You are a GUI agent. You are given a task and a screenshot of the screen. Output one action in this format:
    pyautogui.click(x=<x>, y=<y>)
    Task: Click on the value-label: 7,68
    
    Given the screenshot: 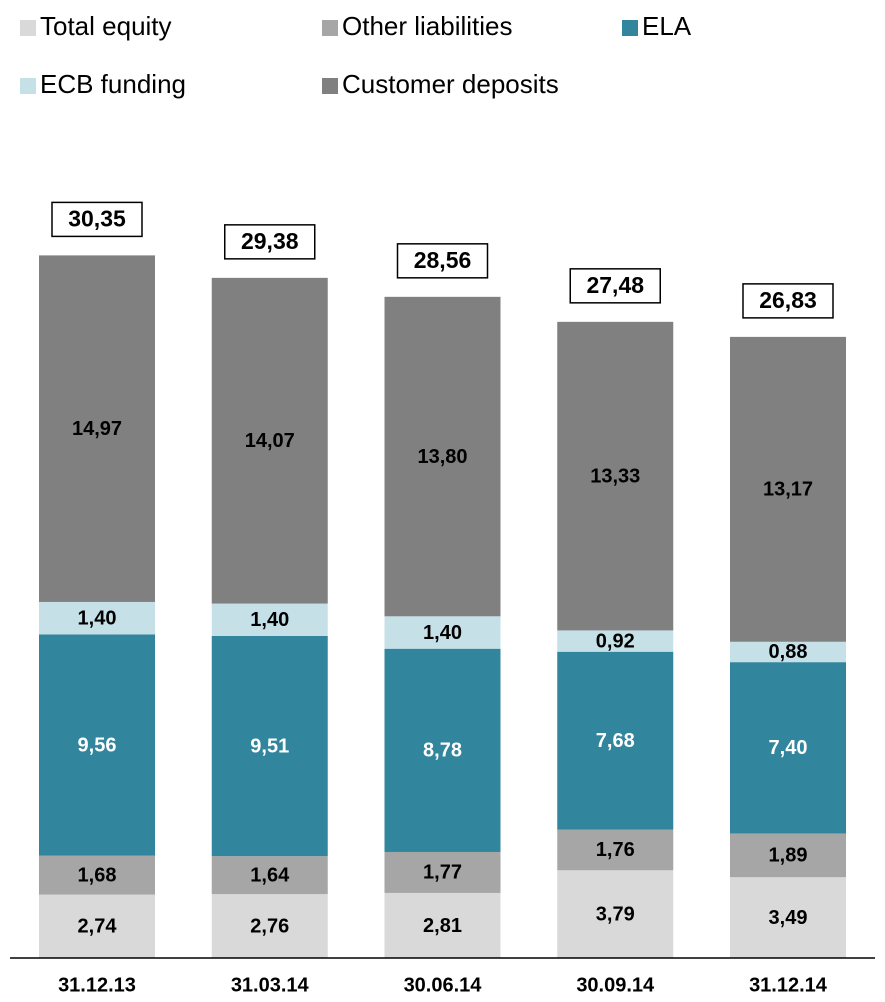 What is the action you would take?
    pyautogui.click(x=615, y=741)
    